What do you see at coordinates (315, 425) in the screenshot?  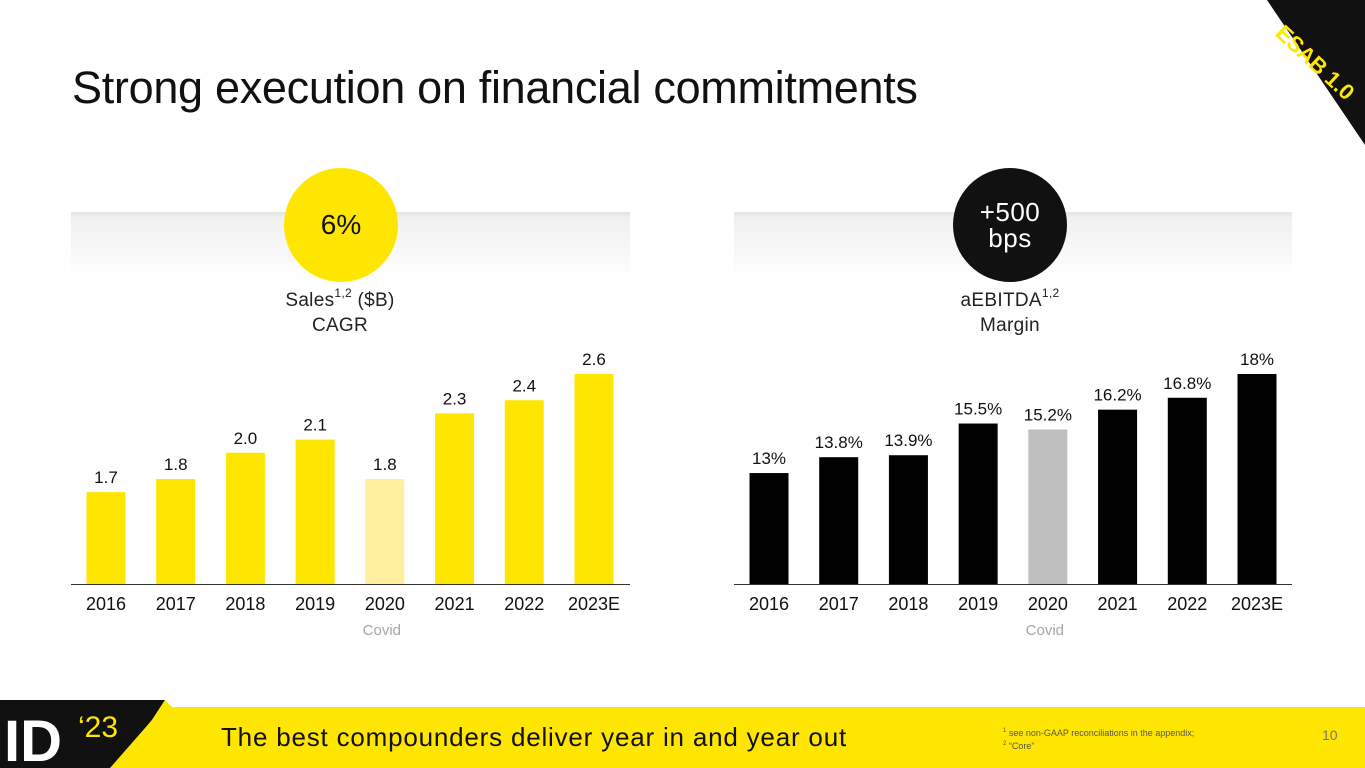 I see `sales-data-label: 2.1` at bounding box center [315, 425].